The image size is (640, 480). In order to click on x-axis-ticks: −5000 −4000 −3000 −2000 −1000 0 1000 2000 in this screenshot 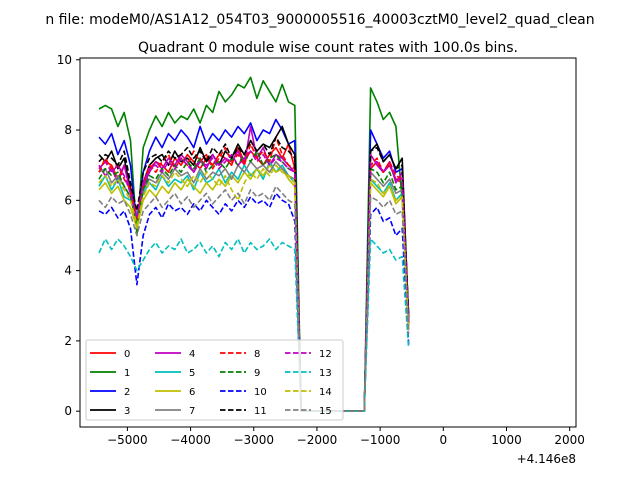, I will do `click(346, 437)`.